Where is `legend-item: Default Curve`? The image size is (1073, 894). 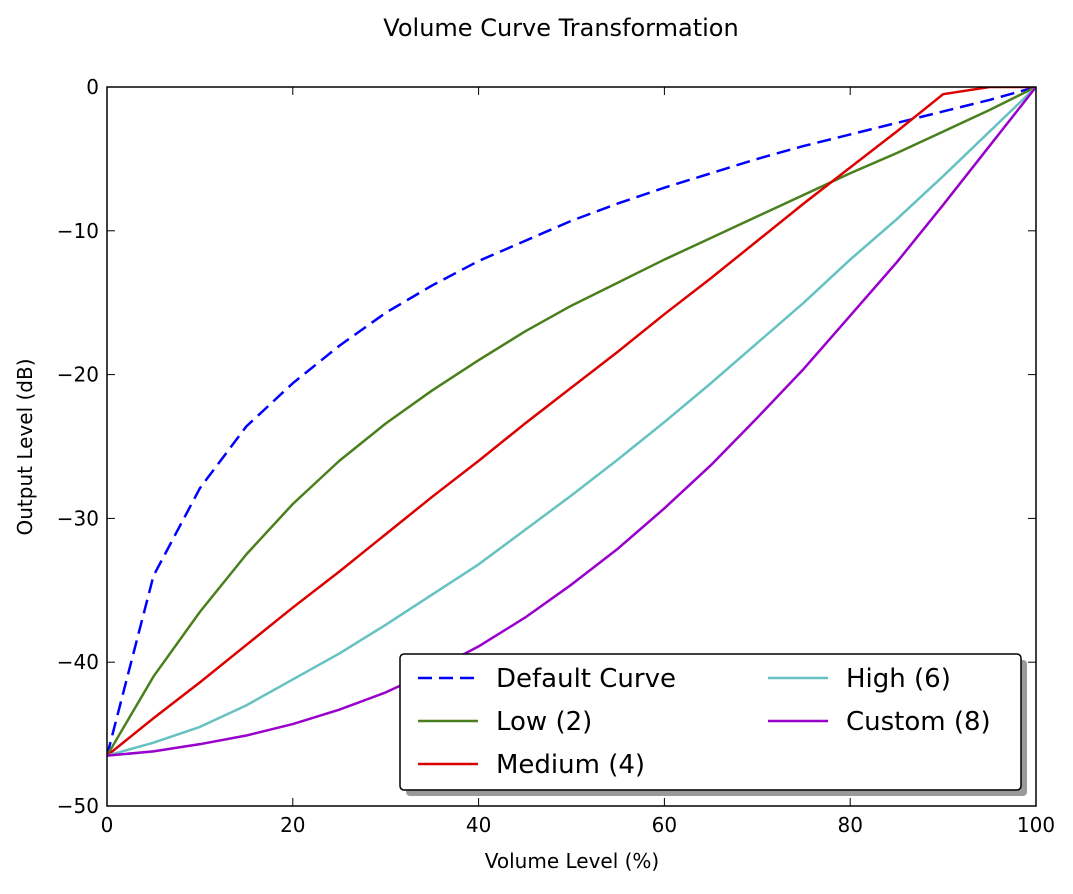
legend-item: Default Curve is located at coordinates (547, 679).